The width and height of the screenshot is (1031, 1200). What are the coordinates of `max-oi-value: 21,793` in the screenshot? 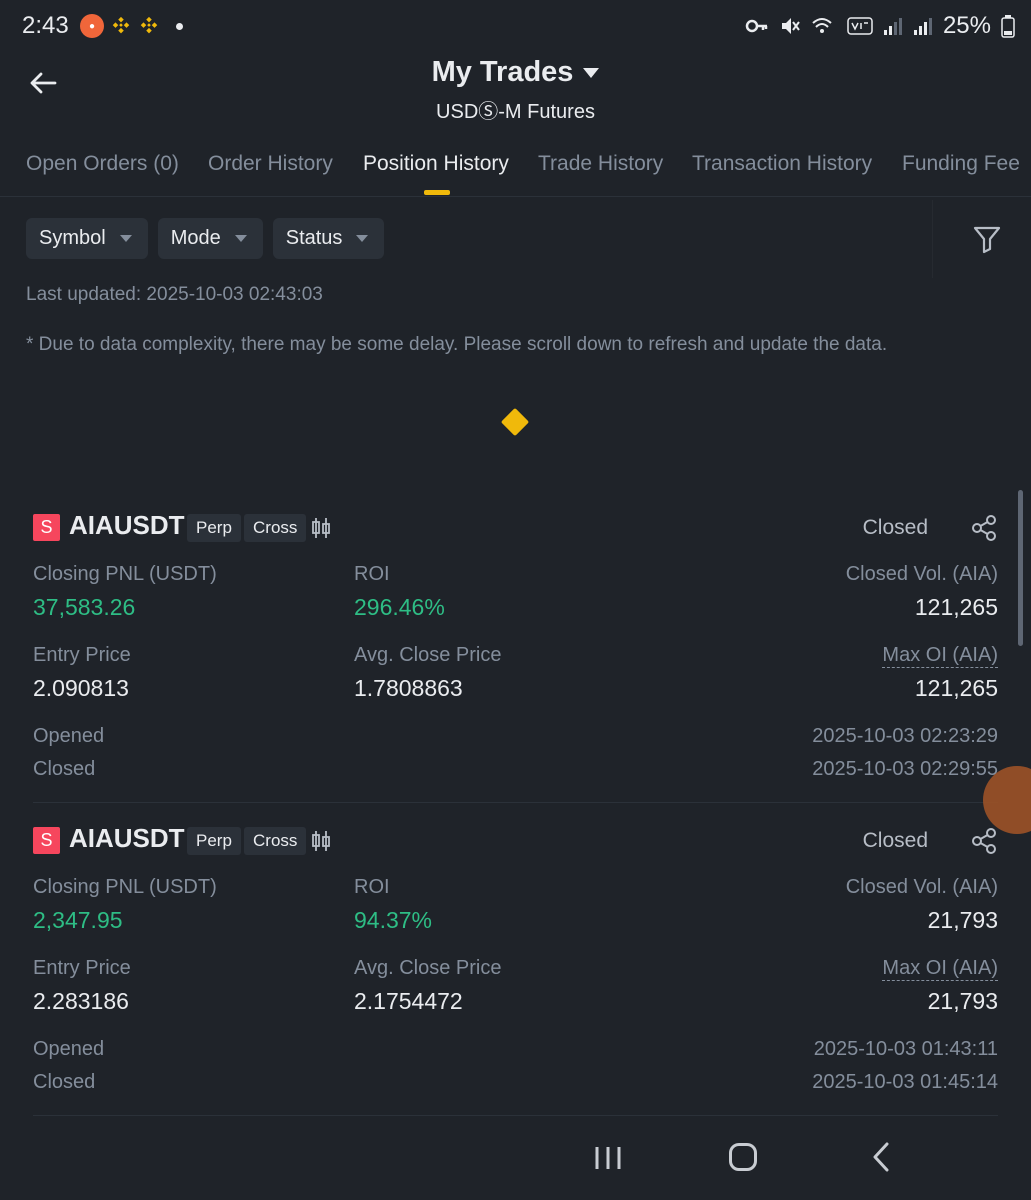 It's located at (962, 1001).